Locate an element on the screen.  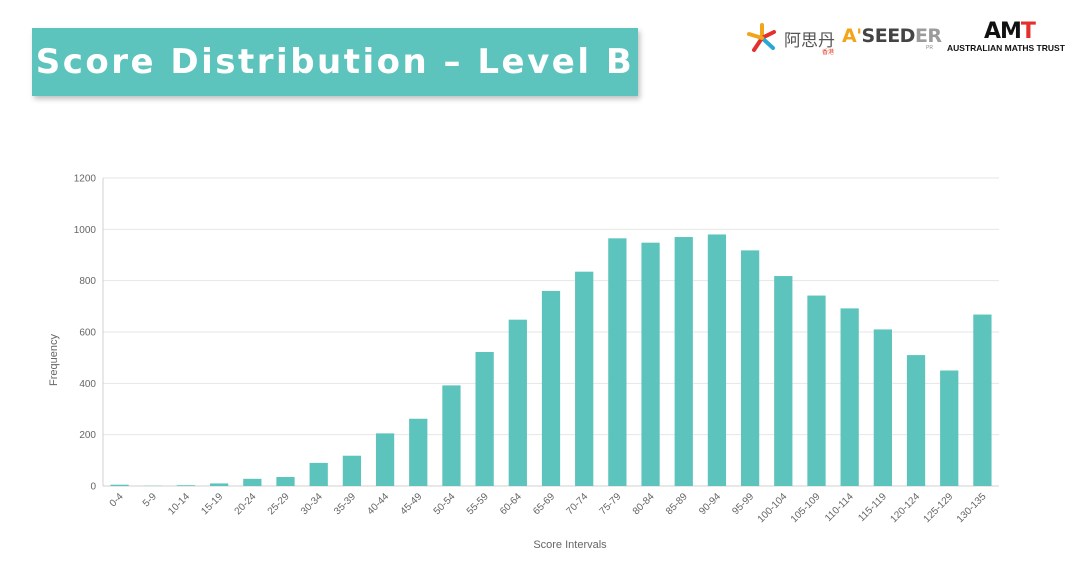
amt-logo-text: AUSTRALIAN MATHS TRUST is located at coordinates (1006, 48).